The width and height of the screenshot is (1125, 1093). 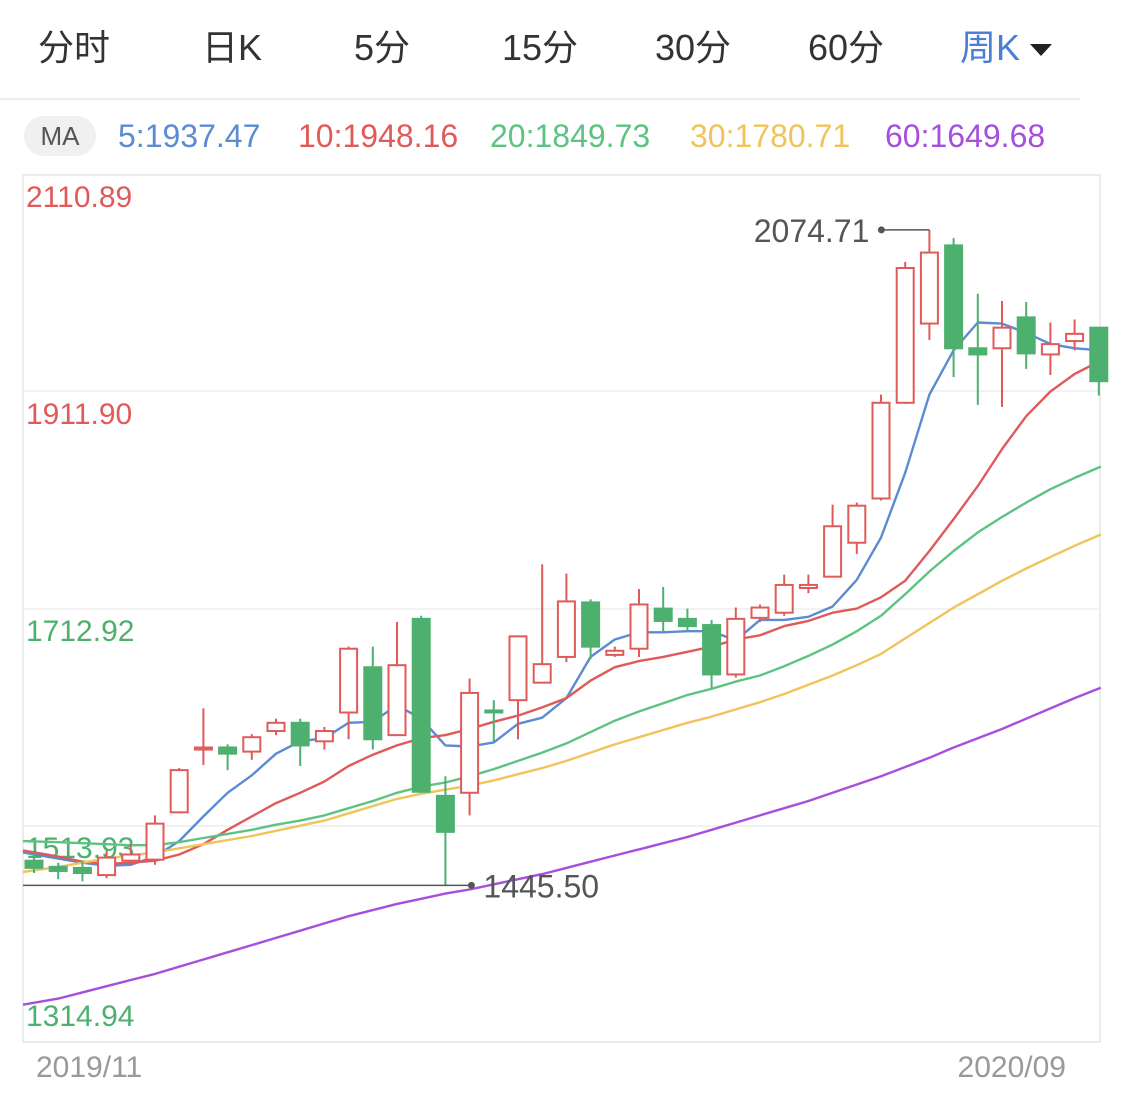 I want to click on min-dot, so click(x=471, y=885).